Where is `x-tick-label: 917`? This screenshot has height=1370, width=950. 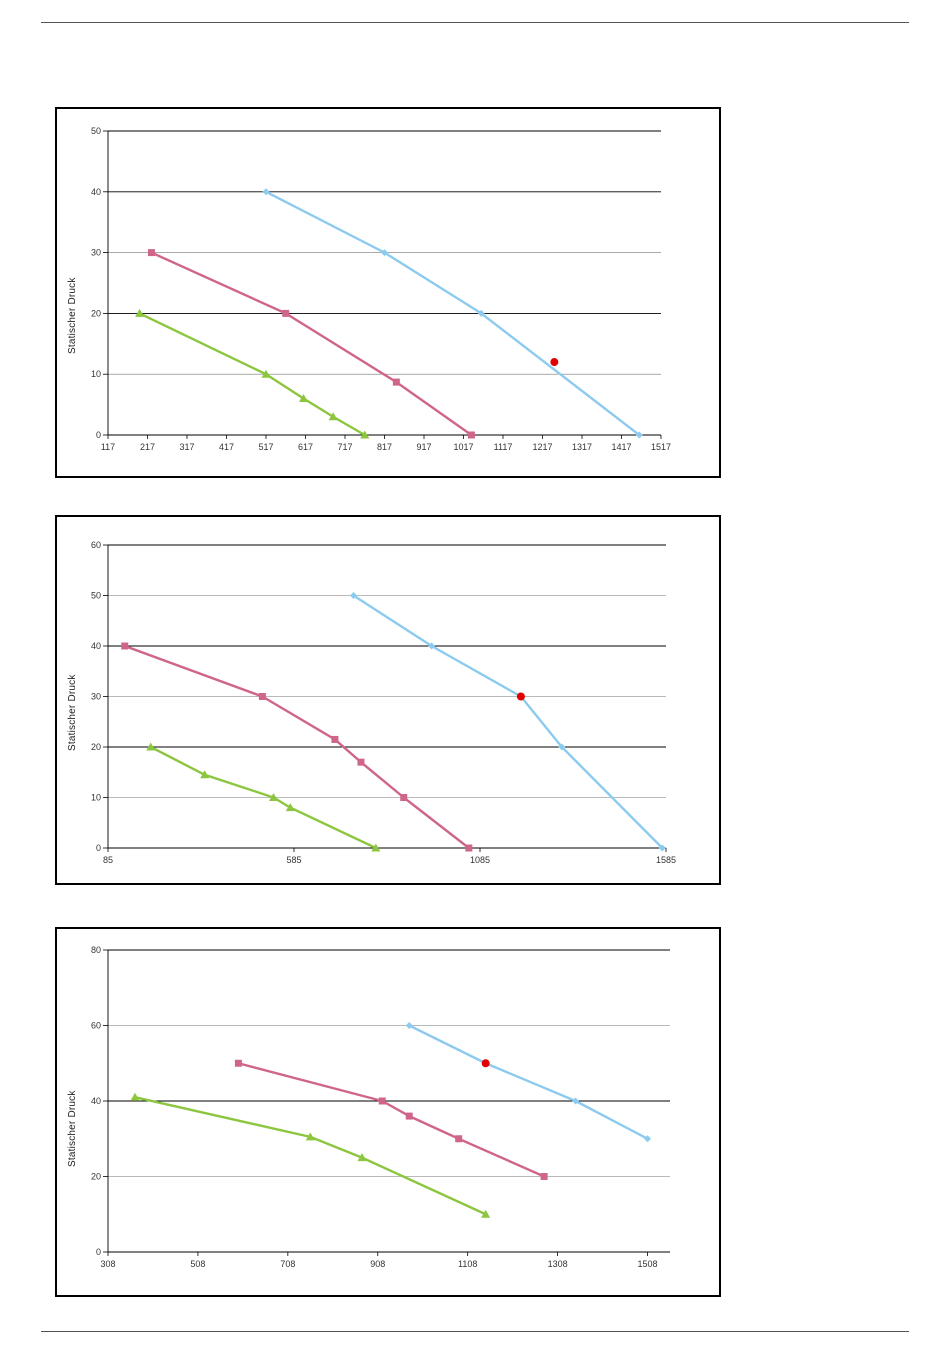
x-tick-label: 917 is located at coordinates (423, 447).